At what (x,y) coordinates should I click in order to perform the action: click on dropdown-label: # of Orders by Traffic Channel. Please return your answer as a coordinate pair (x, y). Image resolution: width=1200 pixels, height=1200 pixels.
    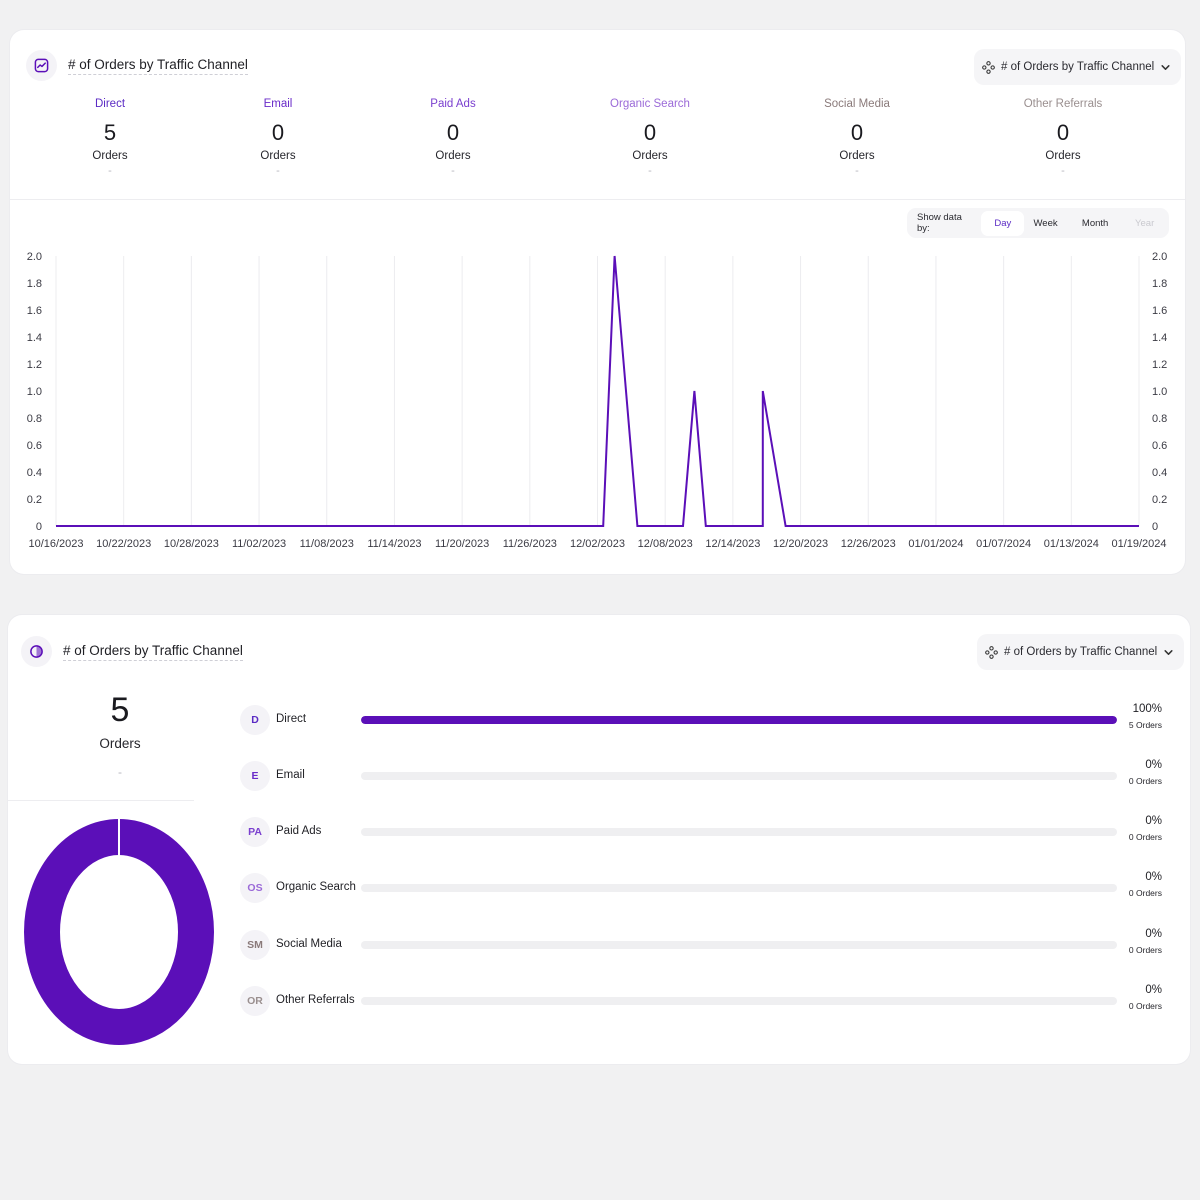
    Looking at the image, I should click on (1081, 652).